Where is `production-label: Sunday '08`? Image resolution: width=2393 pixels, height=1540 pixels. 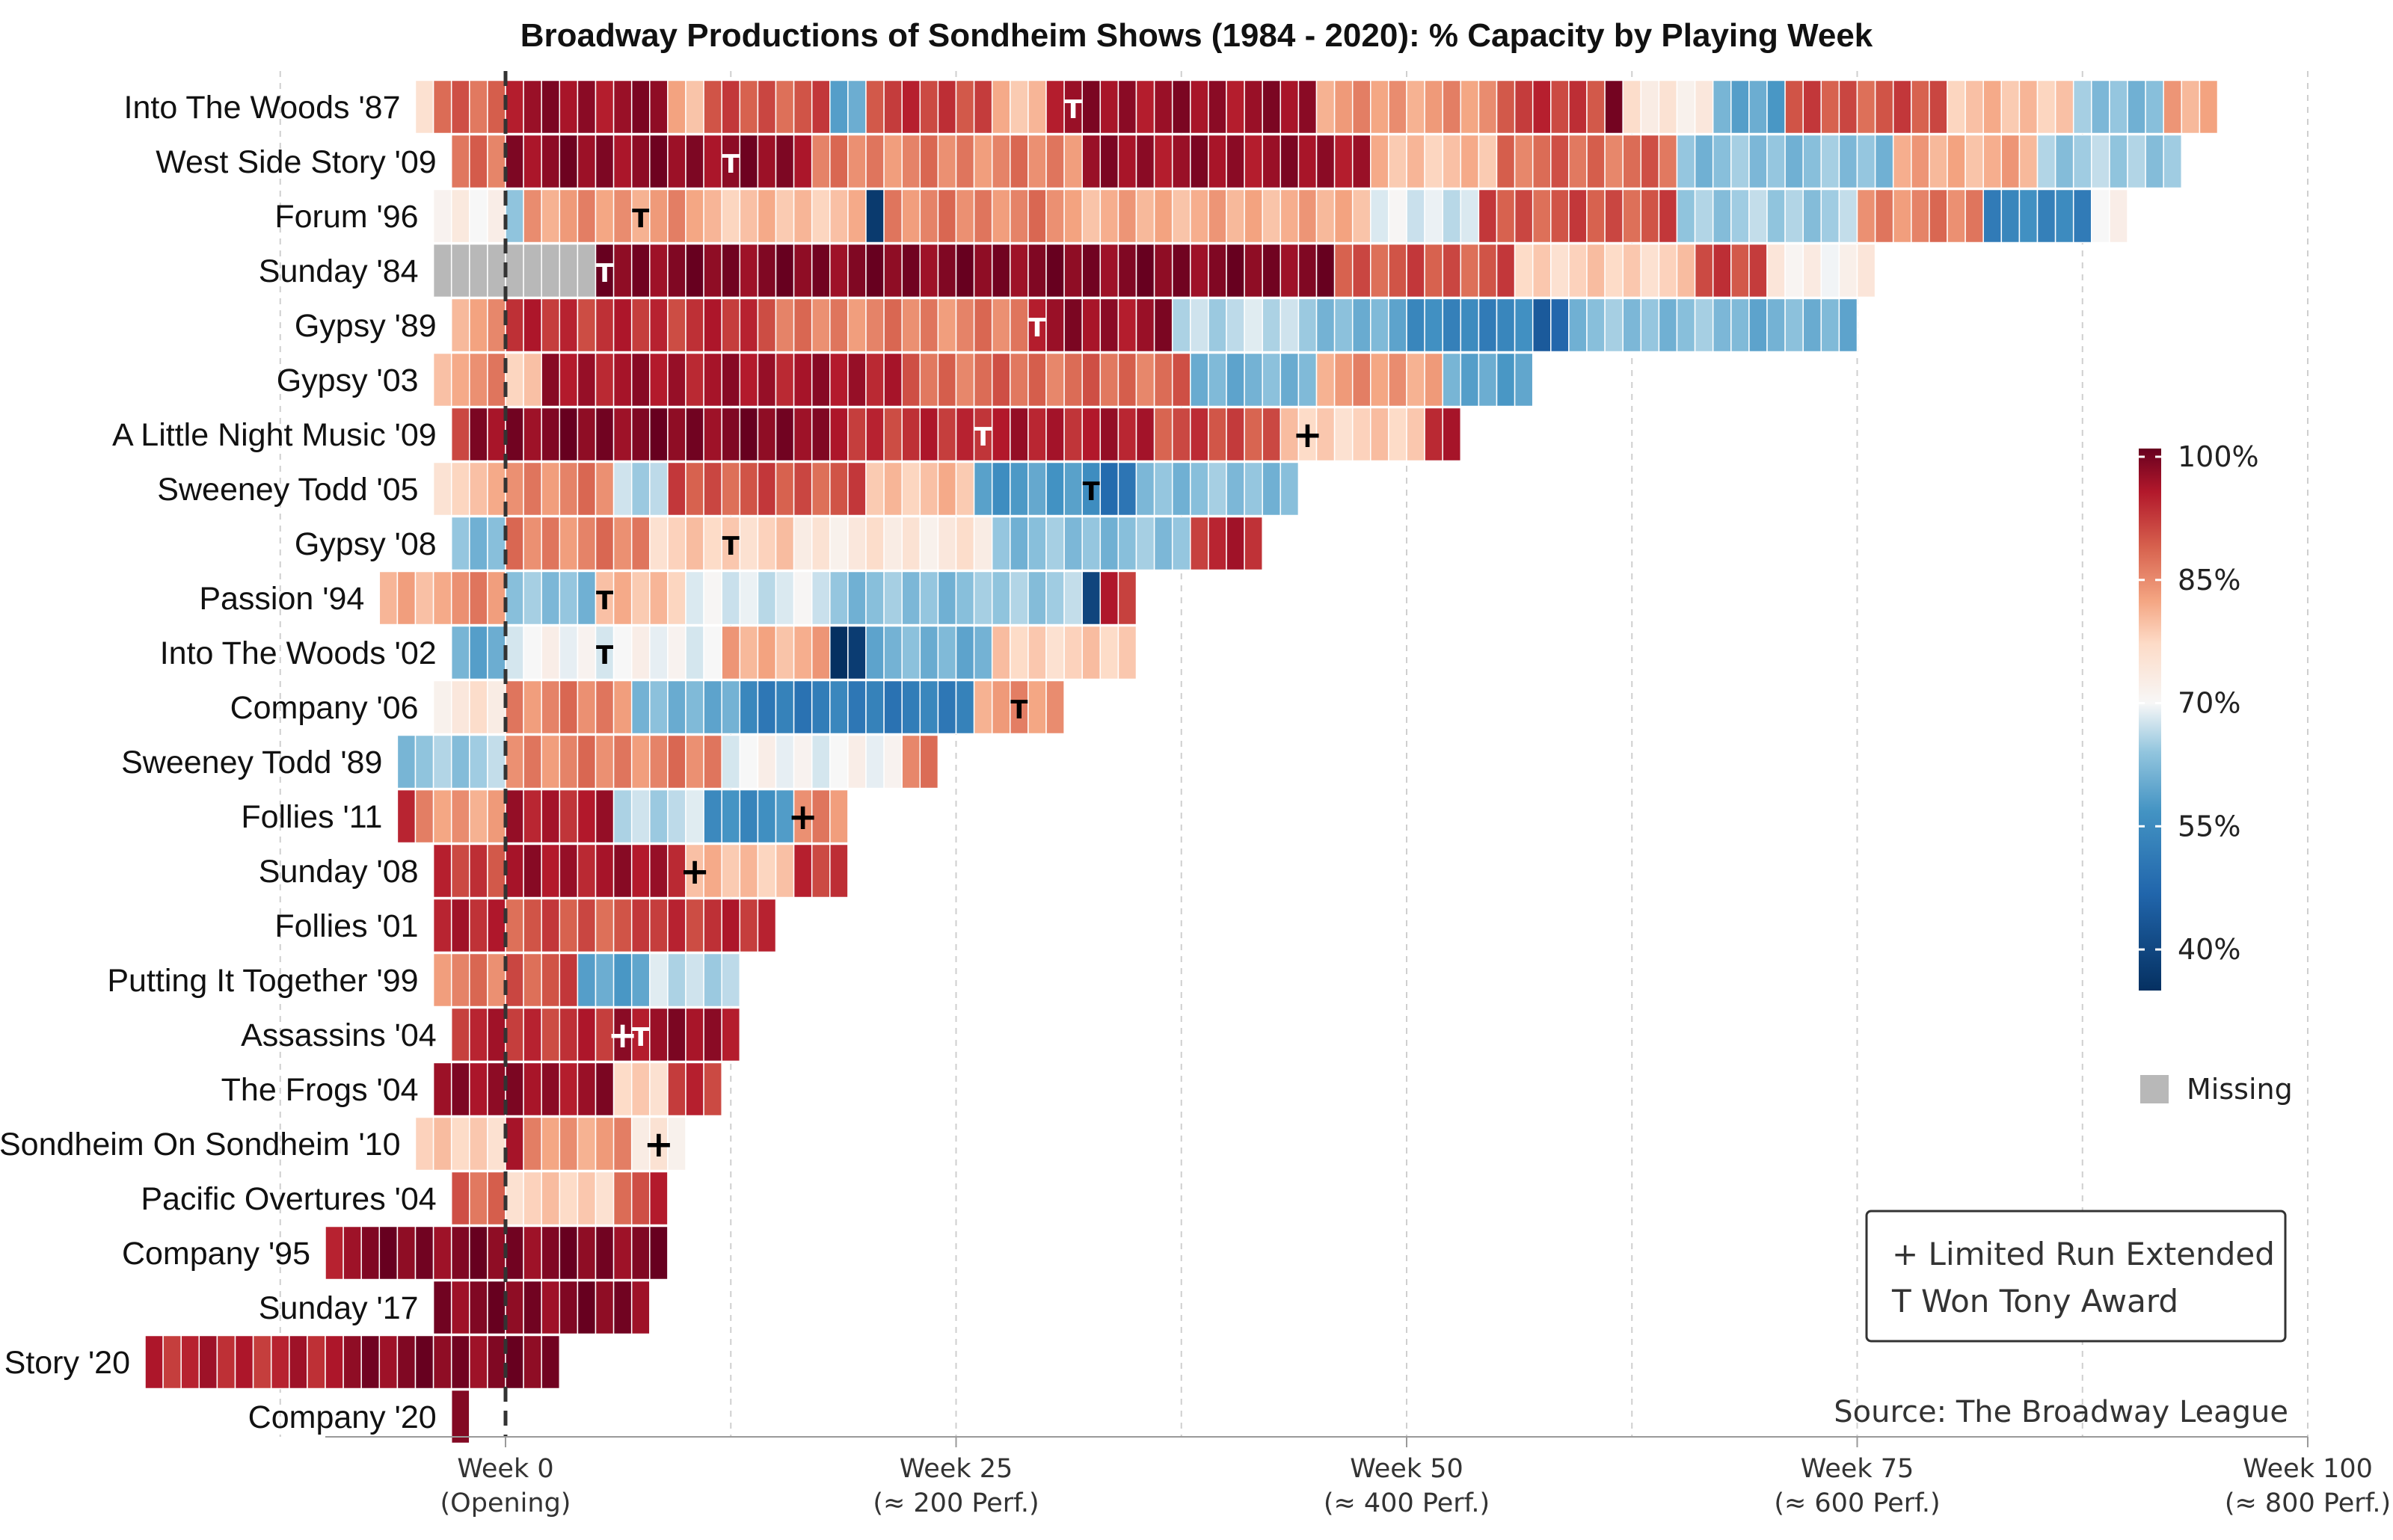 production-label: Sunday '08 is located at coordinates (339, 872).